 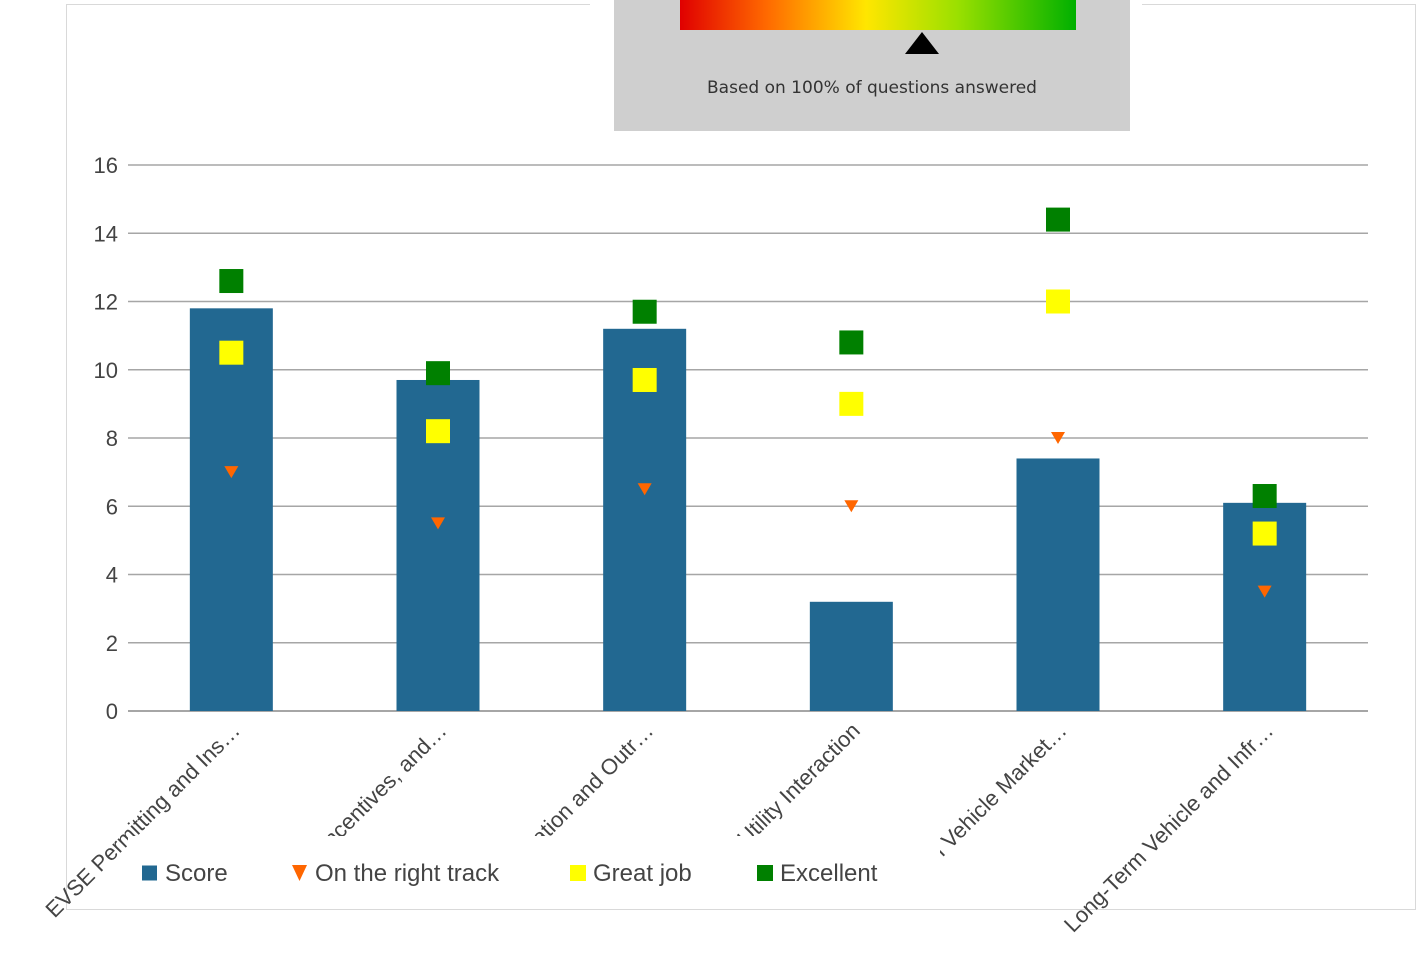 What do you see at coordinates (106, 233) in the screenshot?
I see `y-tick-label: 14` at bounding box center [106, 233].